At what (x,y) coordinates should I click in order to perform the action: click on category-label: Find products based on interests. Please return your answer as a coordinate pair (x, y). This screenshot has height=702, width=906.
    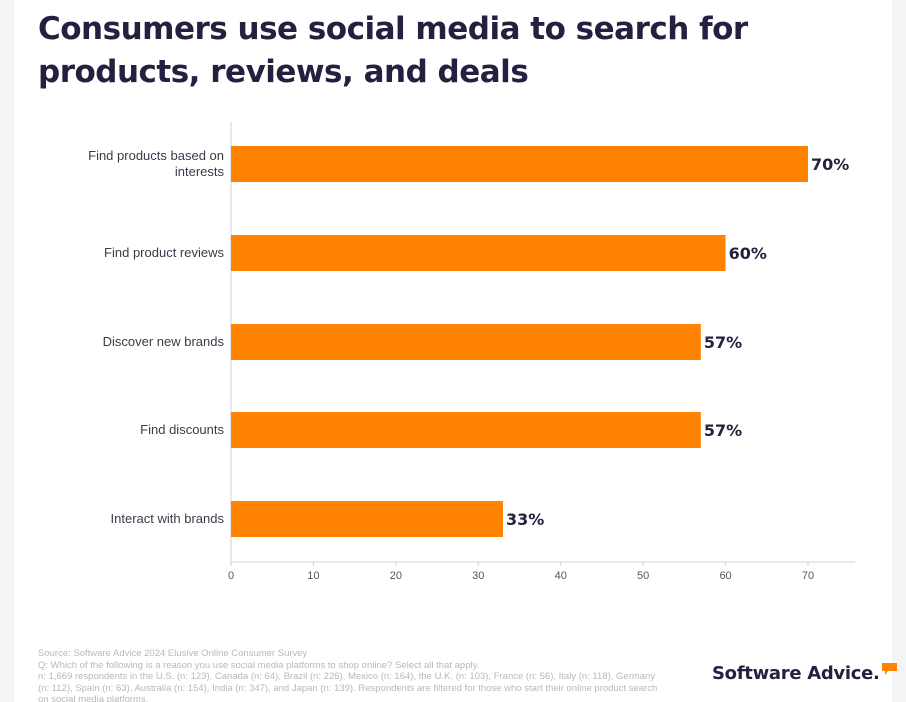
    Looking at the image, I should click on (156, 163).